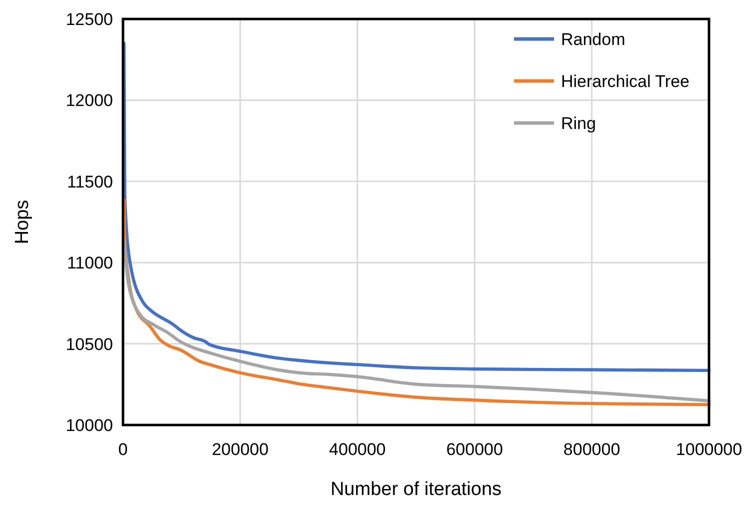  Describe the element at coordinates (22, 222) in the screenshot. I see `y-axis-title: Hops` at that location.